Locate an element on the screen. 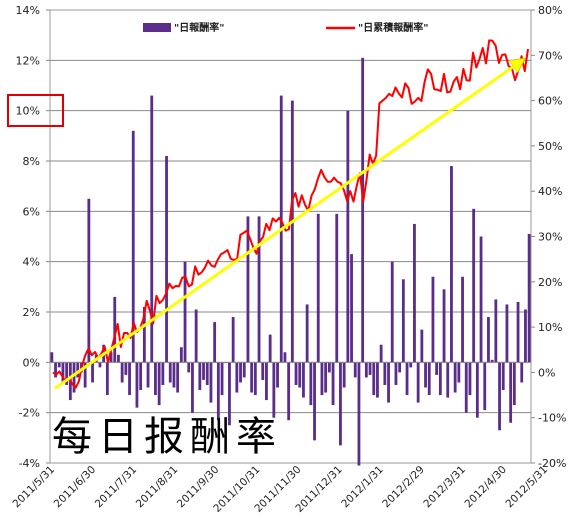  right-axis-tick-label: 0% is located at coordinates (546, 372).